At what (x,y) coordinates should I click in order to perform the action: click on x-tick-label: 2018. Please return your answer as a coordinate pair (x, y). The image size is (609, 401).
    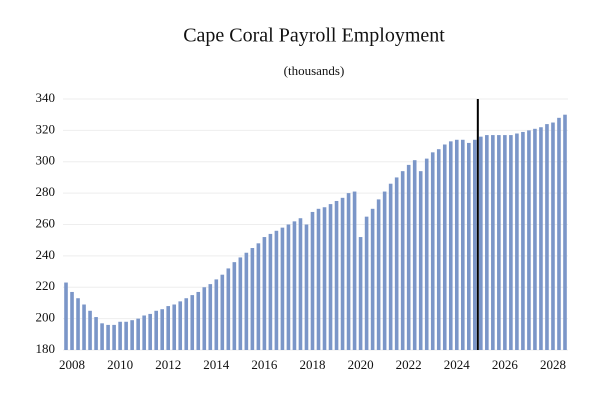
    Looking at the image, I should click on (312, 364).